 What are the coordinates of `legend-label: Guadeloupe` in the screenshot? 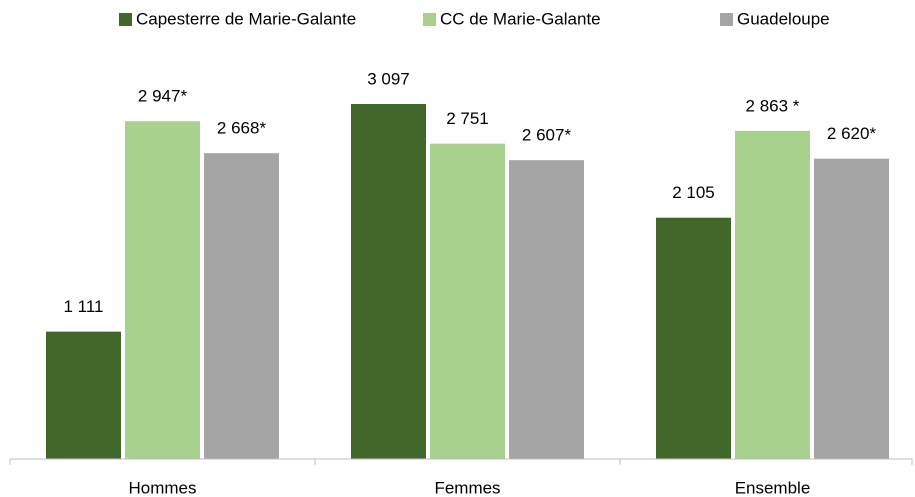 It's located at (783, 18).